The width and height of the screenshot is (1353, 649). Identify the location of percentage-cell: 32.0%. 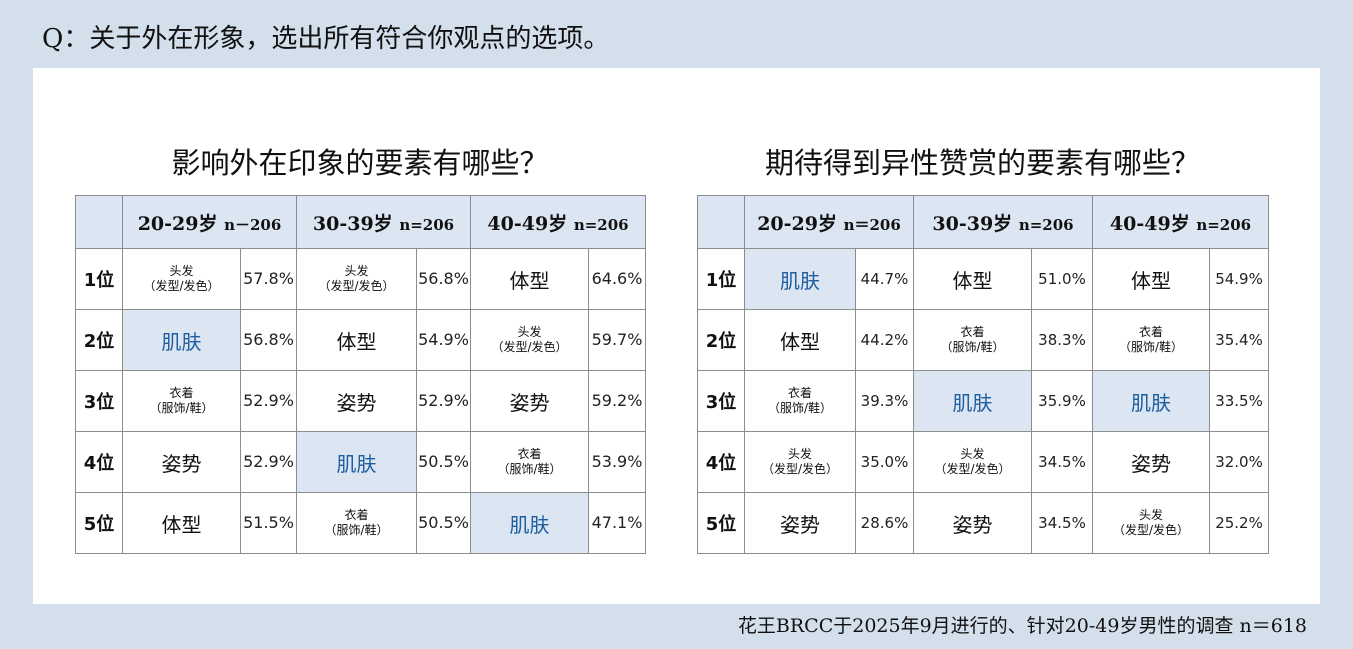
(1239, 462).